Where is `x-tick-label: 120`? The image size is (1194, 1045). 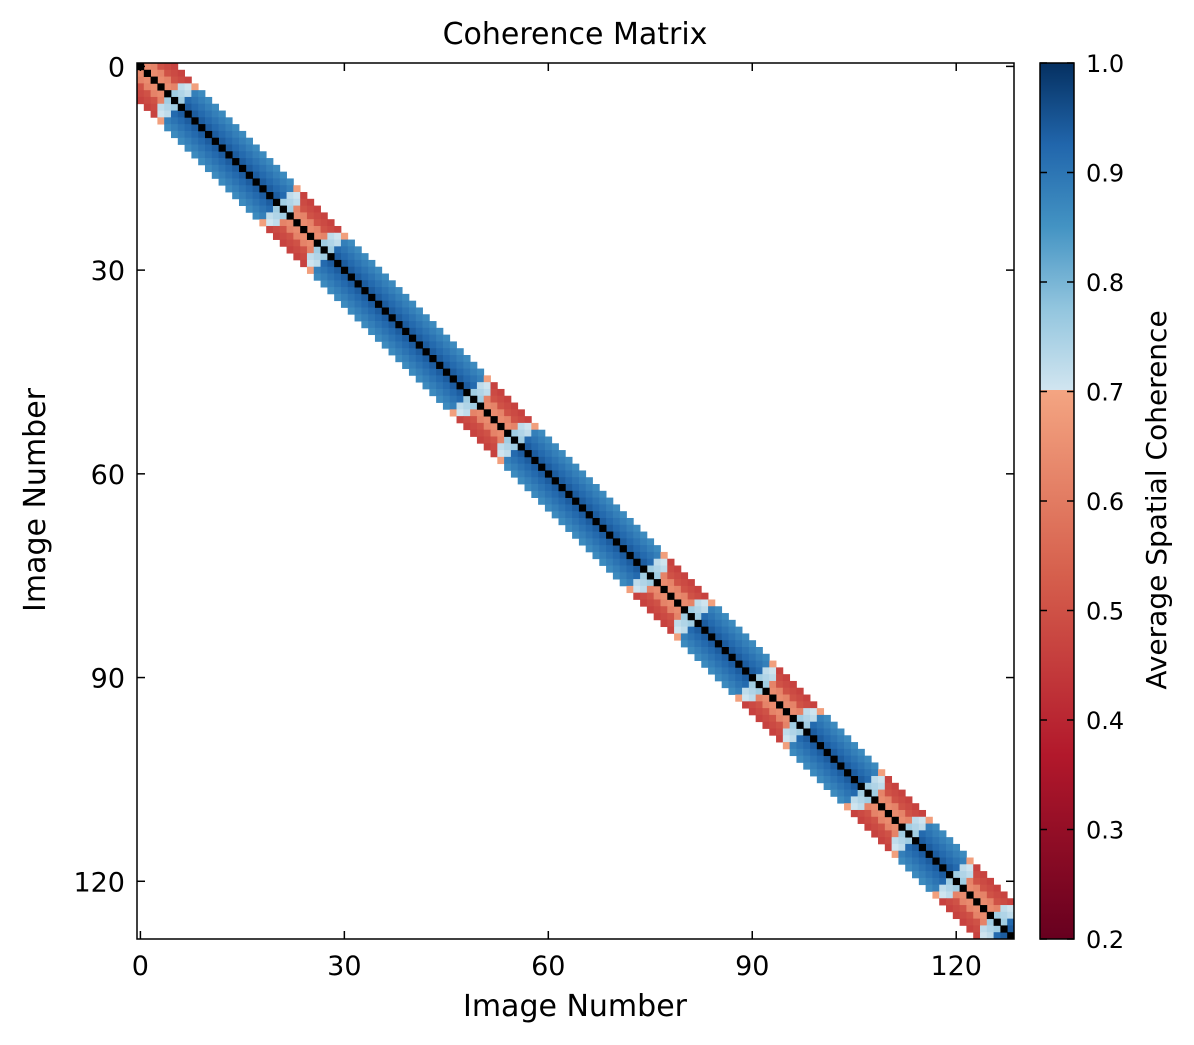 x-tick-label: 120 is located at coordinates (956, 966).